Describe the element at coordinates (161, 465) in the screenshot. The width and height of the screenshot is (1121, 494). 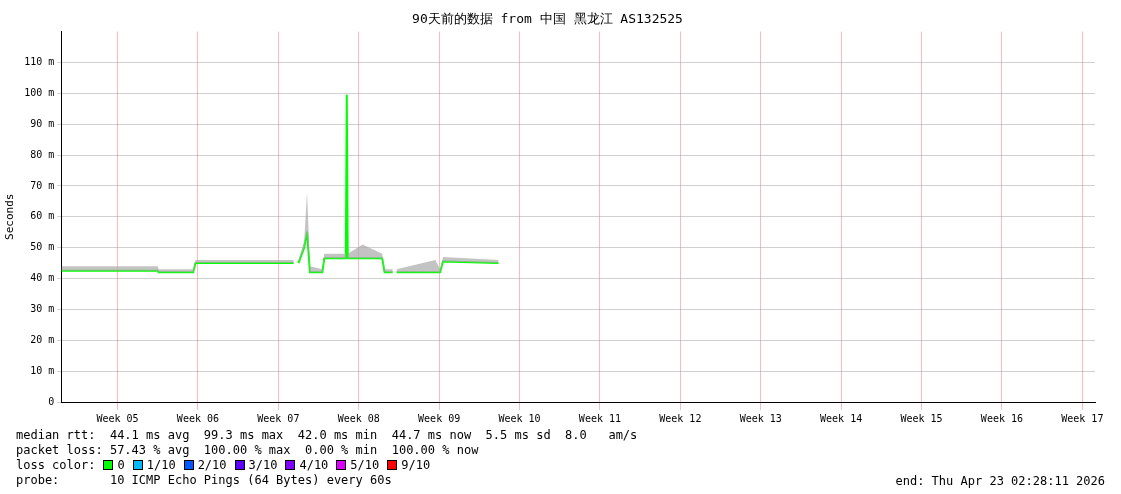
I see `legend-label: 1/10` at that location.